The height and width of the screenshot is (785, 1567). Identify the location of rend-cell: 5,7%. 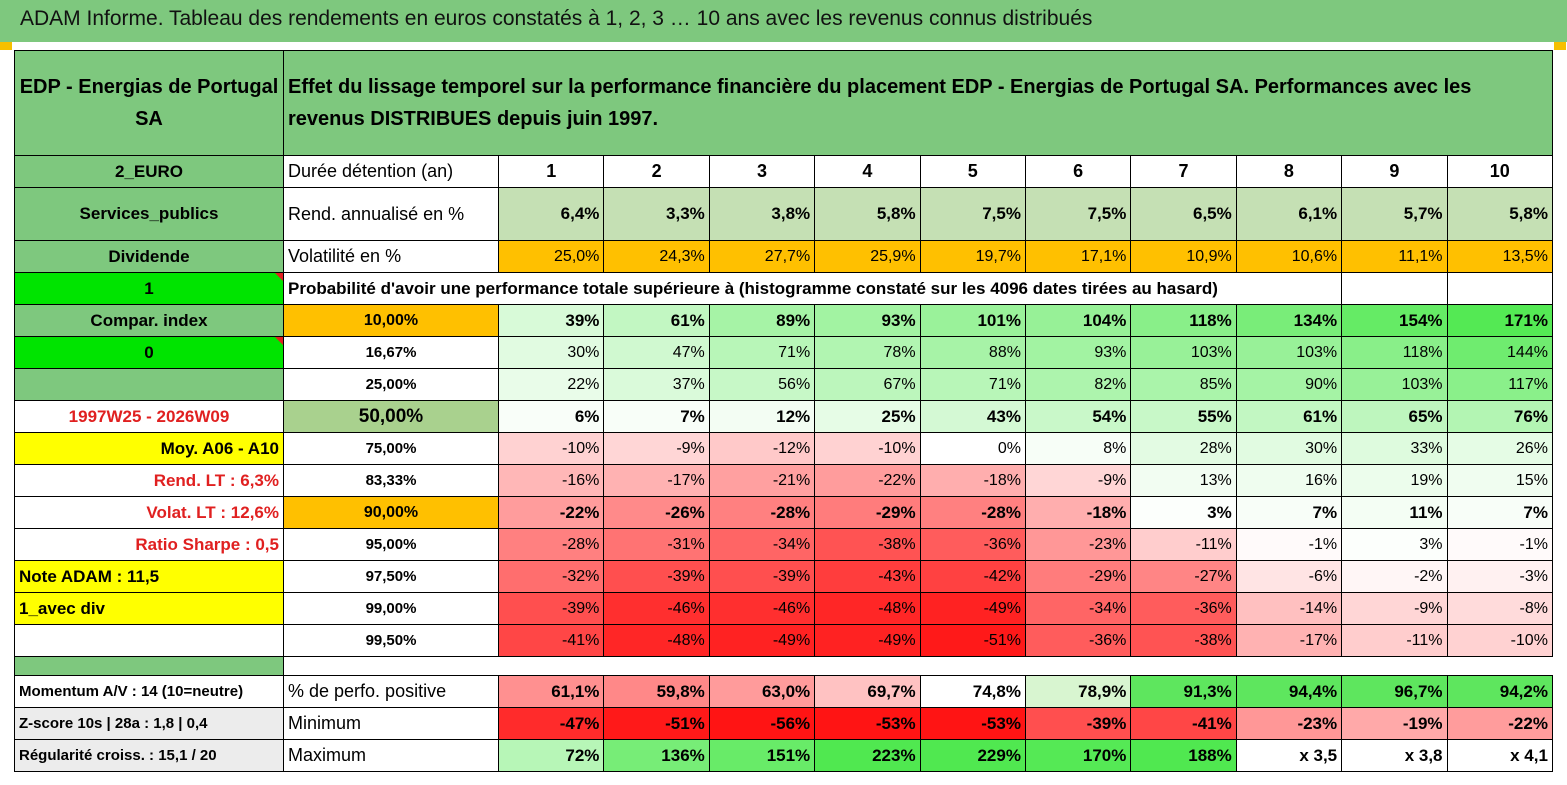
(1394, 214).